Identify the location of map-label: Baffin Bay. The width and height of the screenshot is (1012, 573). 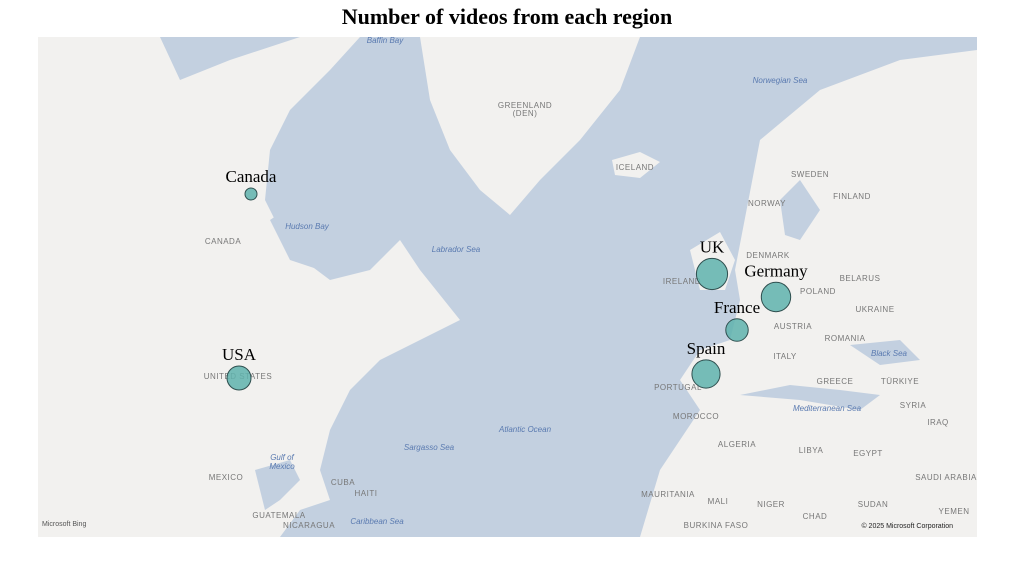
(385, 40).